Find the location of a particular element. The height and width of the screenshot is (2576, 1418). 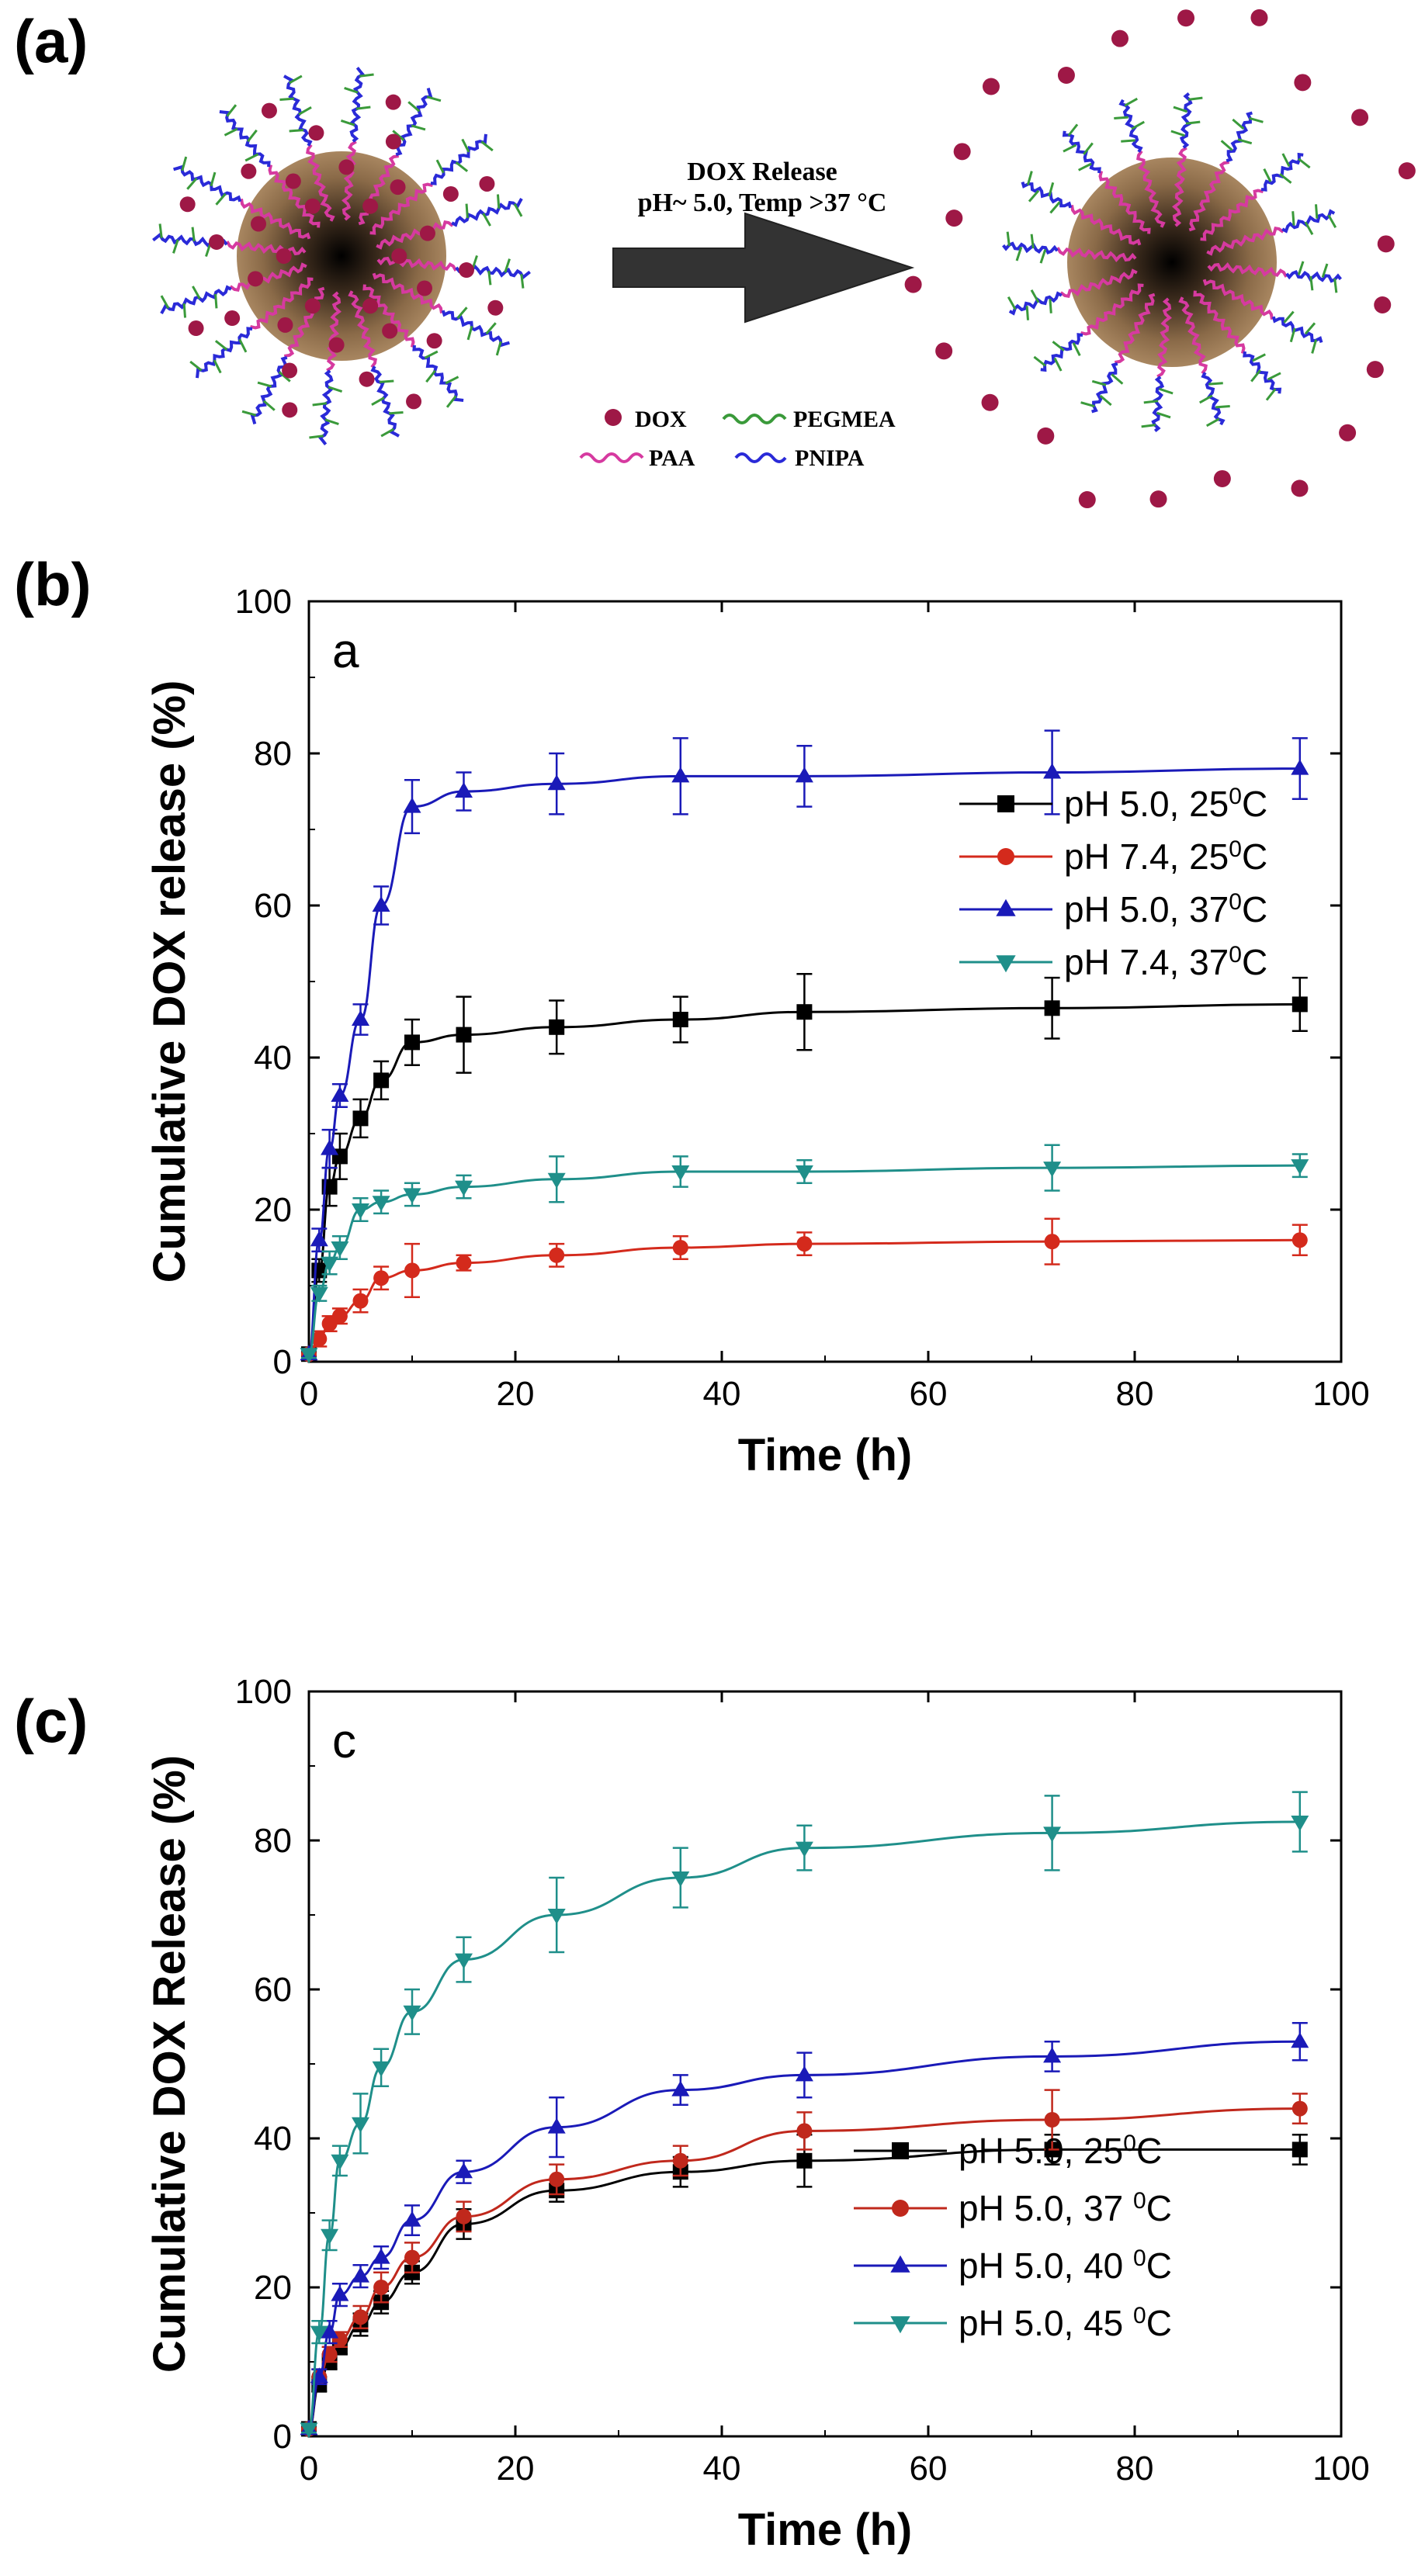

pnipa-legend-line is located at coordinates (761, 458).